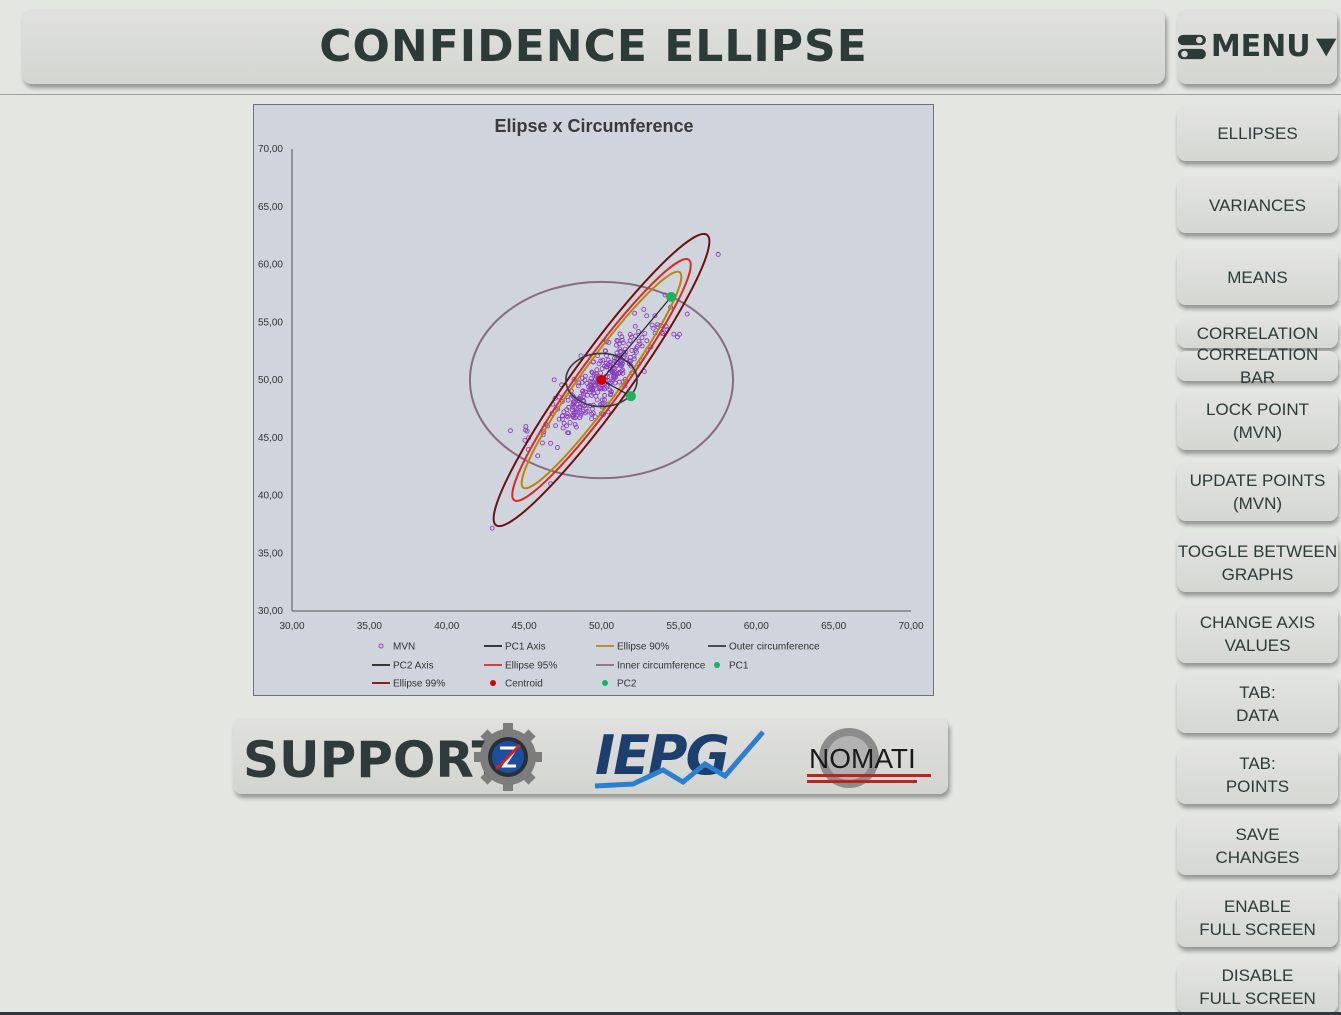 The height and width of the screenshot is (1015, 1341). Describe the element at coordinates (1257, 634) in the screenshot. I see `change-axis-button: CHANGE AXIS VALUES` at that location.